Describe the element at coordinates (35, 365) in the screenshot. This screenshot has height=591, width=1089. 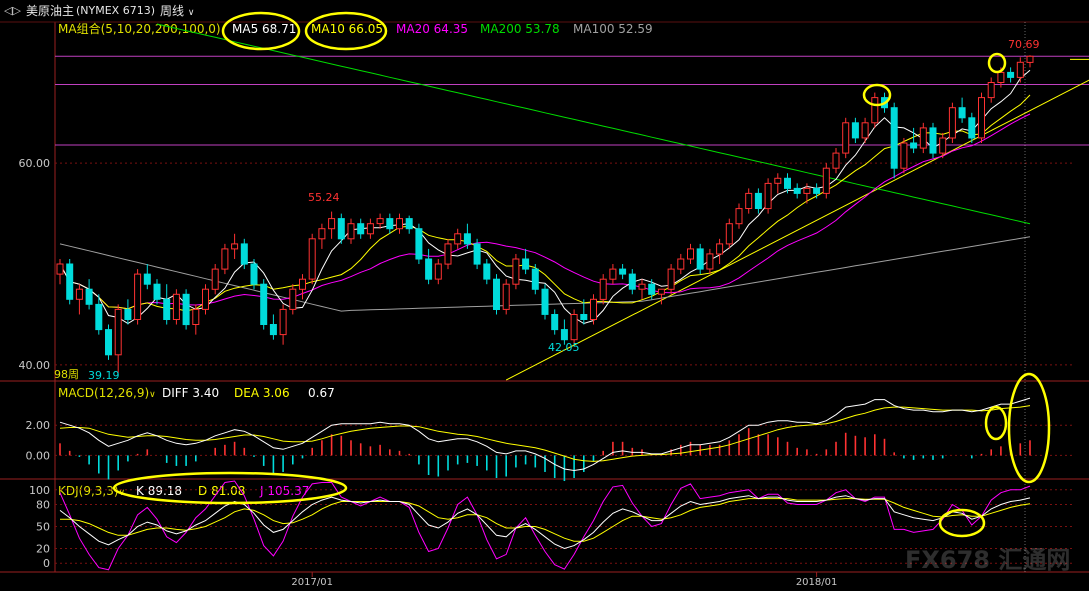
I see `price-y-tick-label: 40.00` at that location.